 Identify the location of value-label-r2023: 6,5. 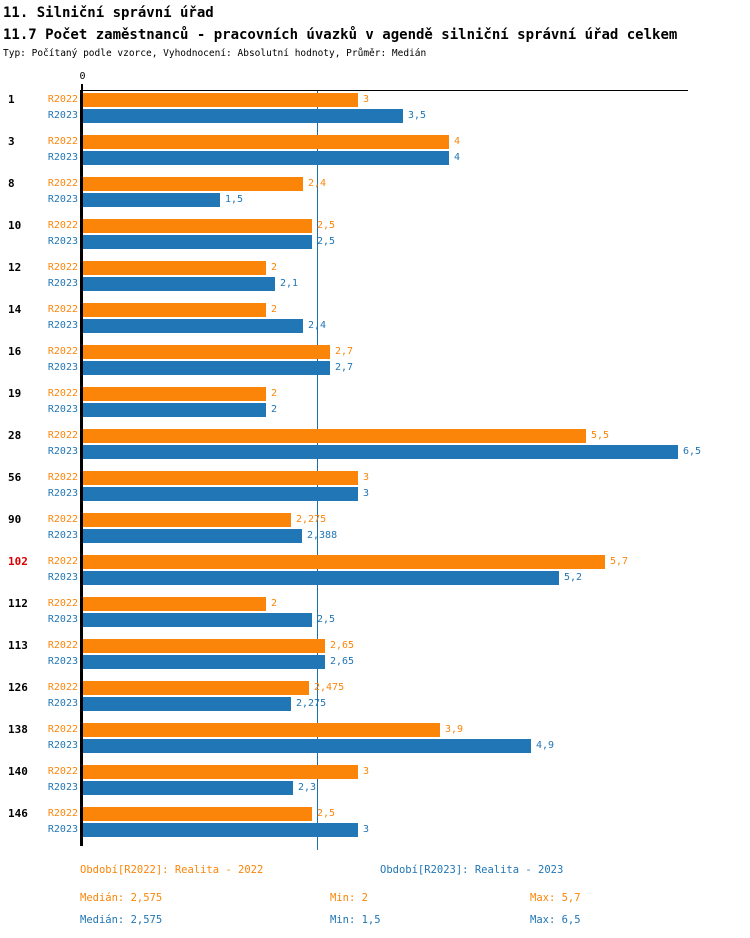
(692, 451).